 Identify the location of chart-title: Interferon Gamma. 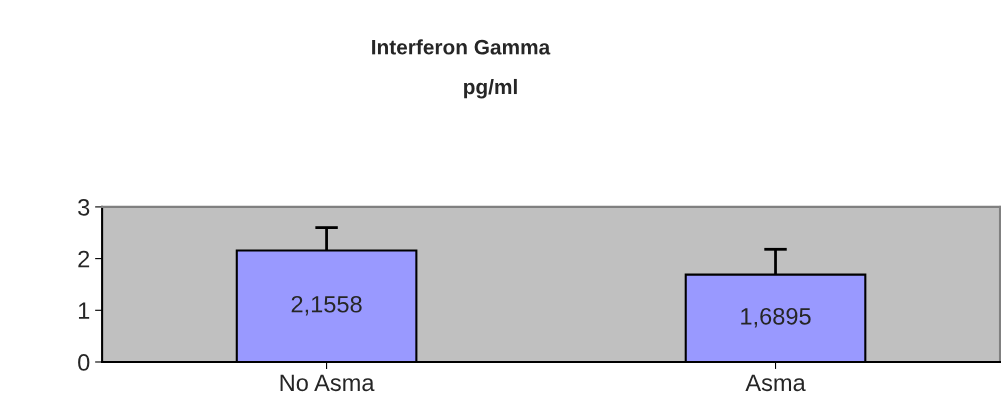
(461, 47).